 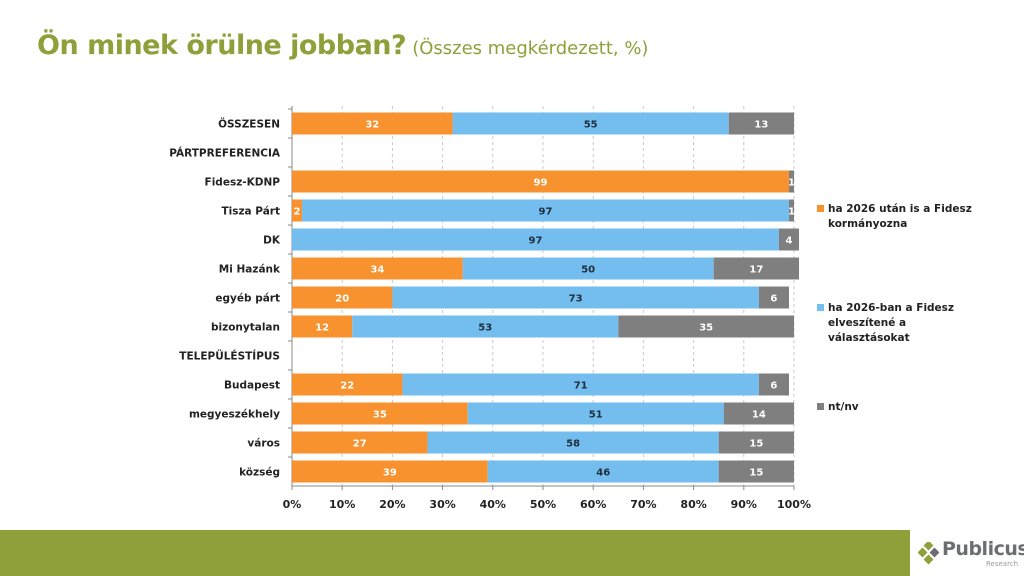 I want to click on data-label: 55, so click(x=591, y=125).